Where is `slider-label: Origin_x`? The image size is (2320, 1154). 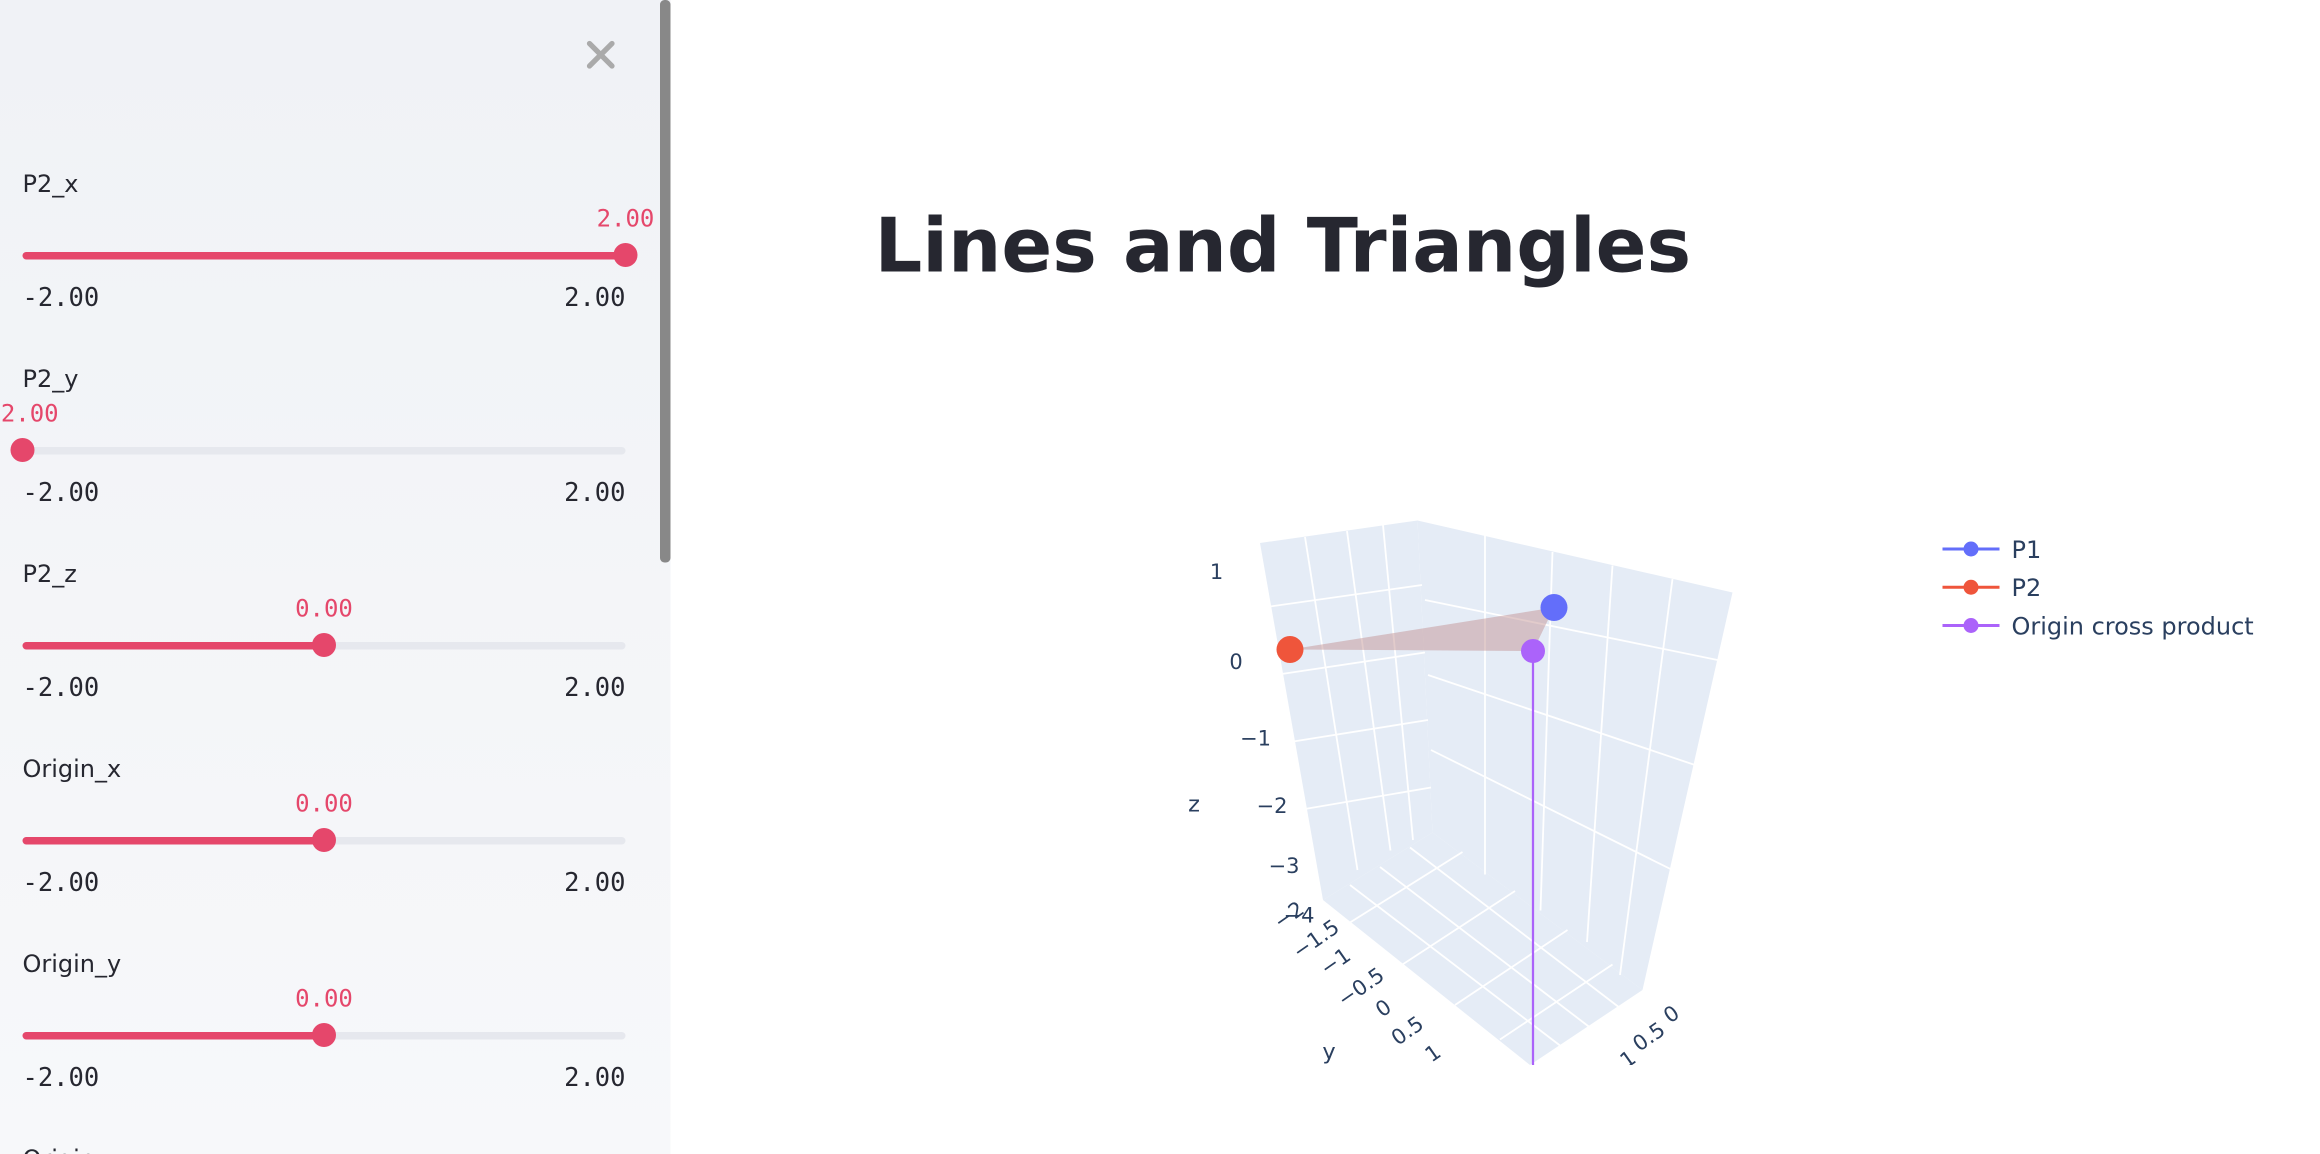 slider-label: Origin_x is located at coordinates (71, 769).